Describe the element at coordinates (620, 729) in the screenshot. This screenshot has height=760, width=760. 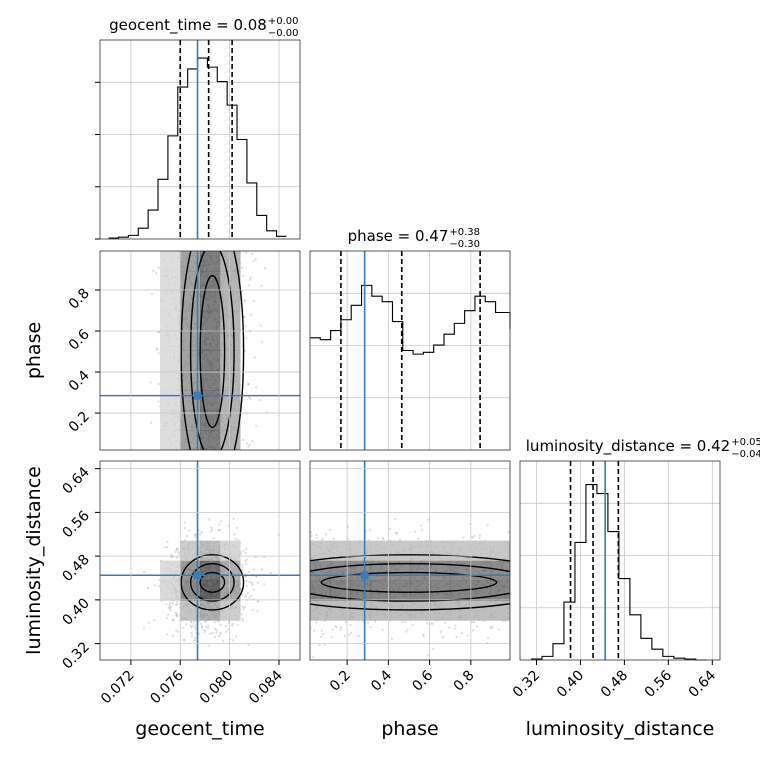
I see `x-axis-label: luminosity_distance` at that location.